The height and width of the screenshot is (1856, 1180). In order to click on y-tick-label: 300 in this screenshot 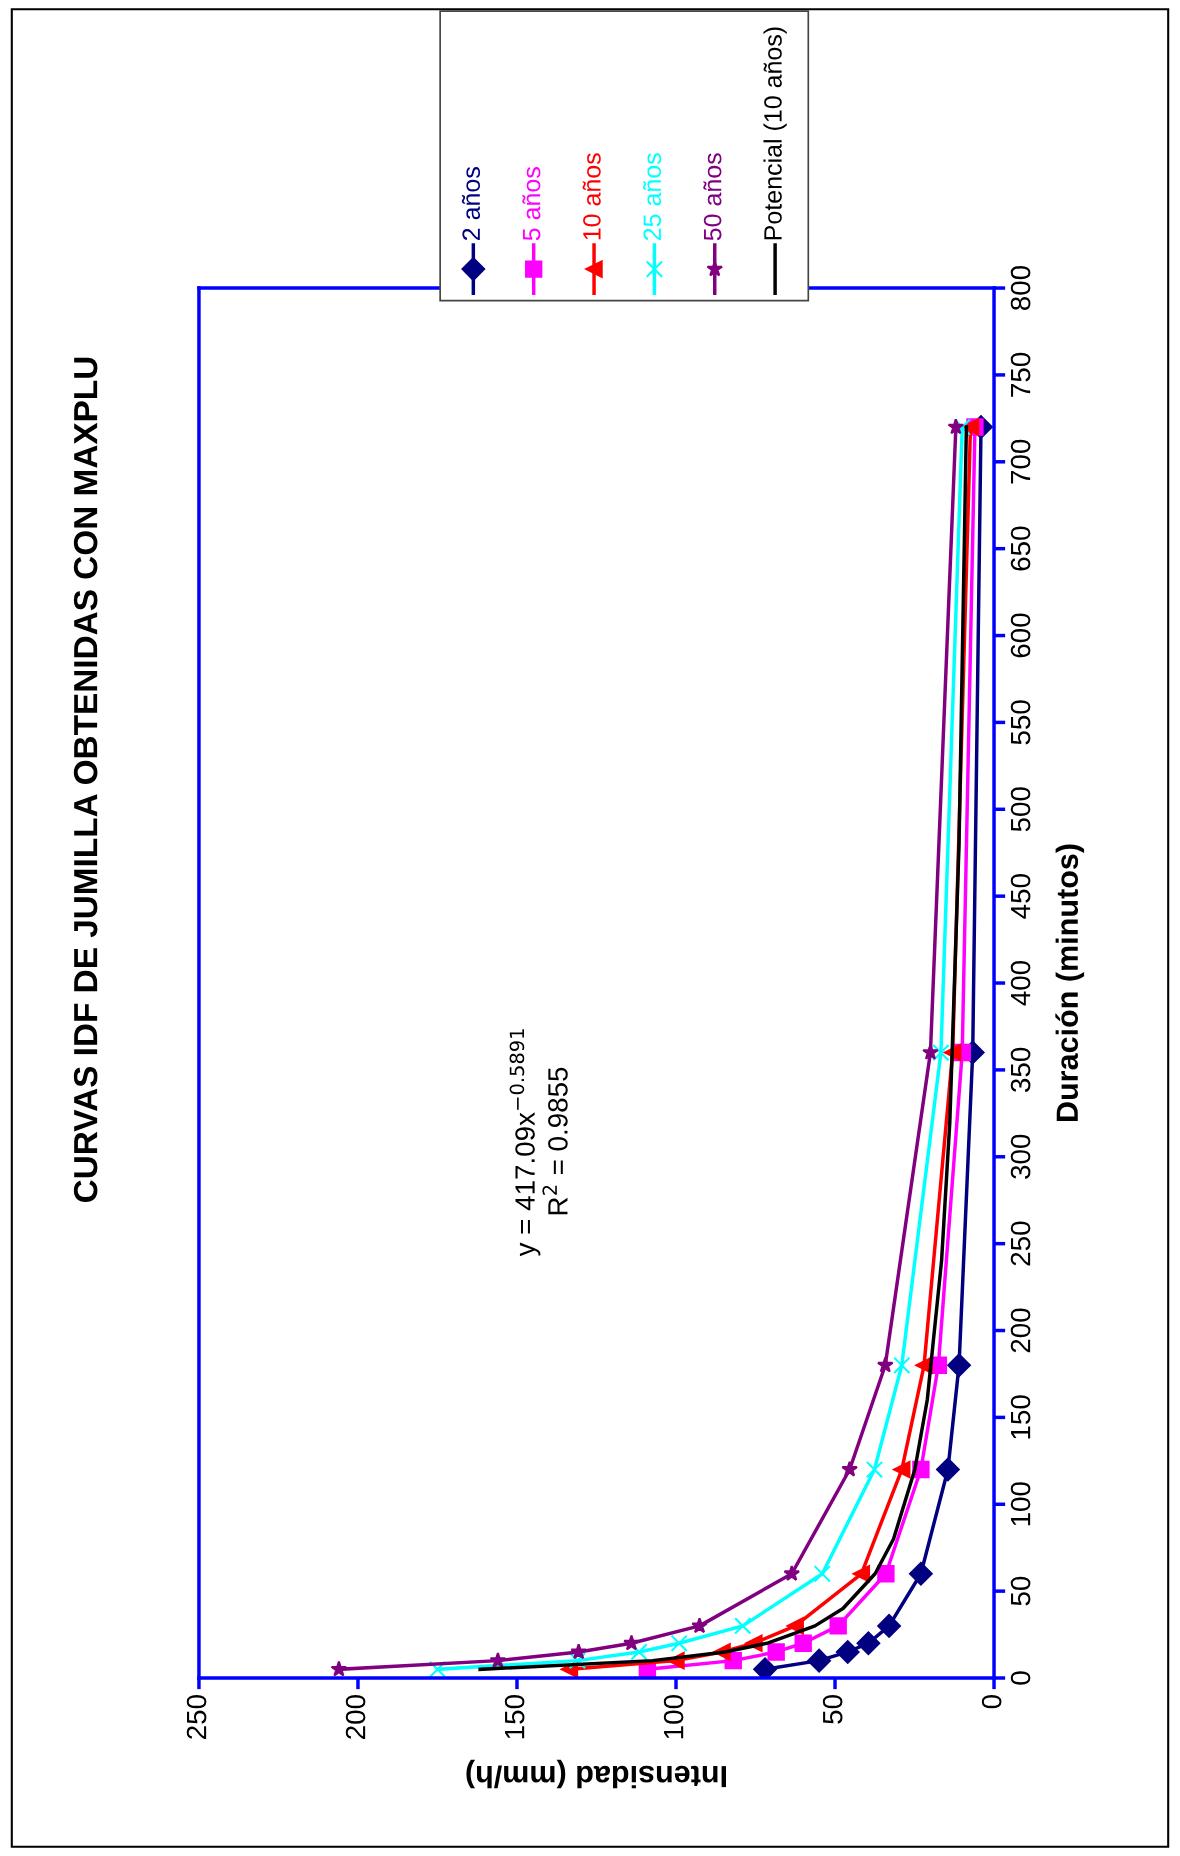, I will do `click(1020, 1156)`.